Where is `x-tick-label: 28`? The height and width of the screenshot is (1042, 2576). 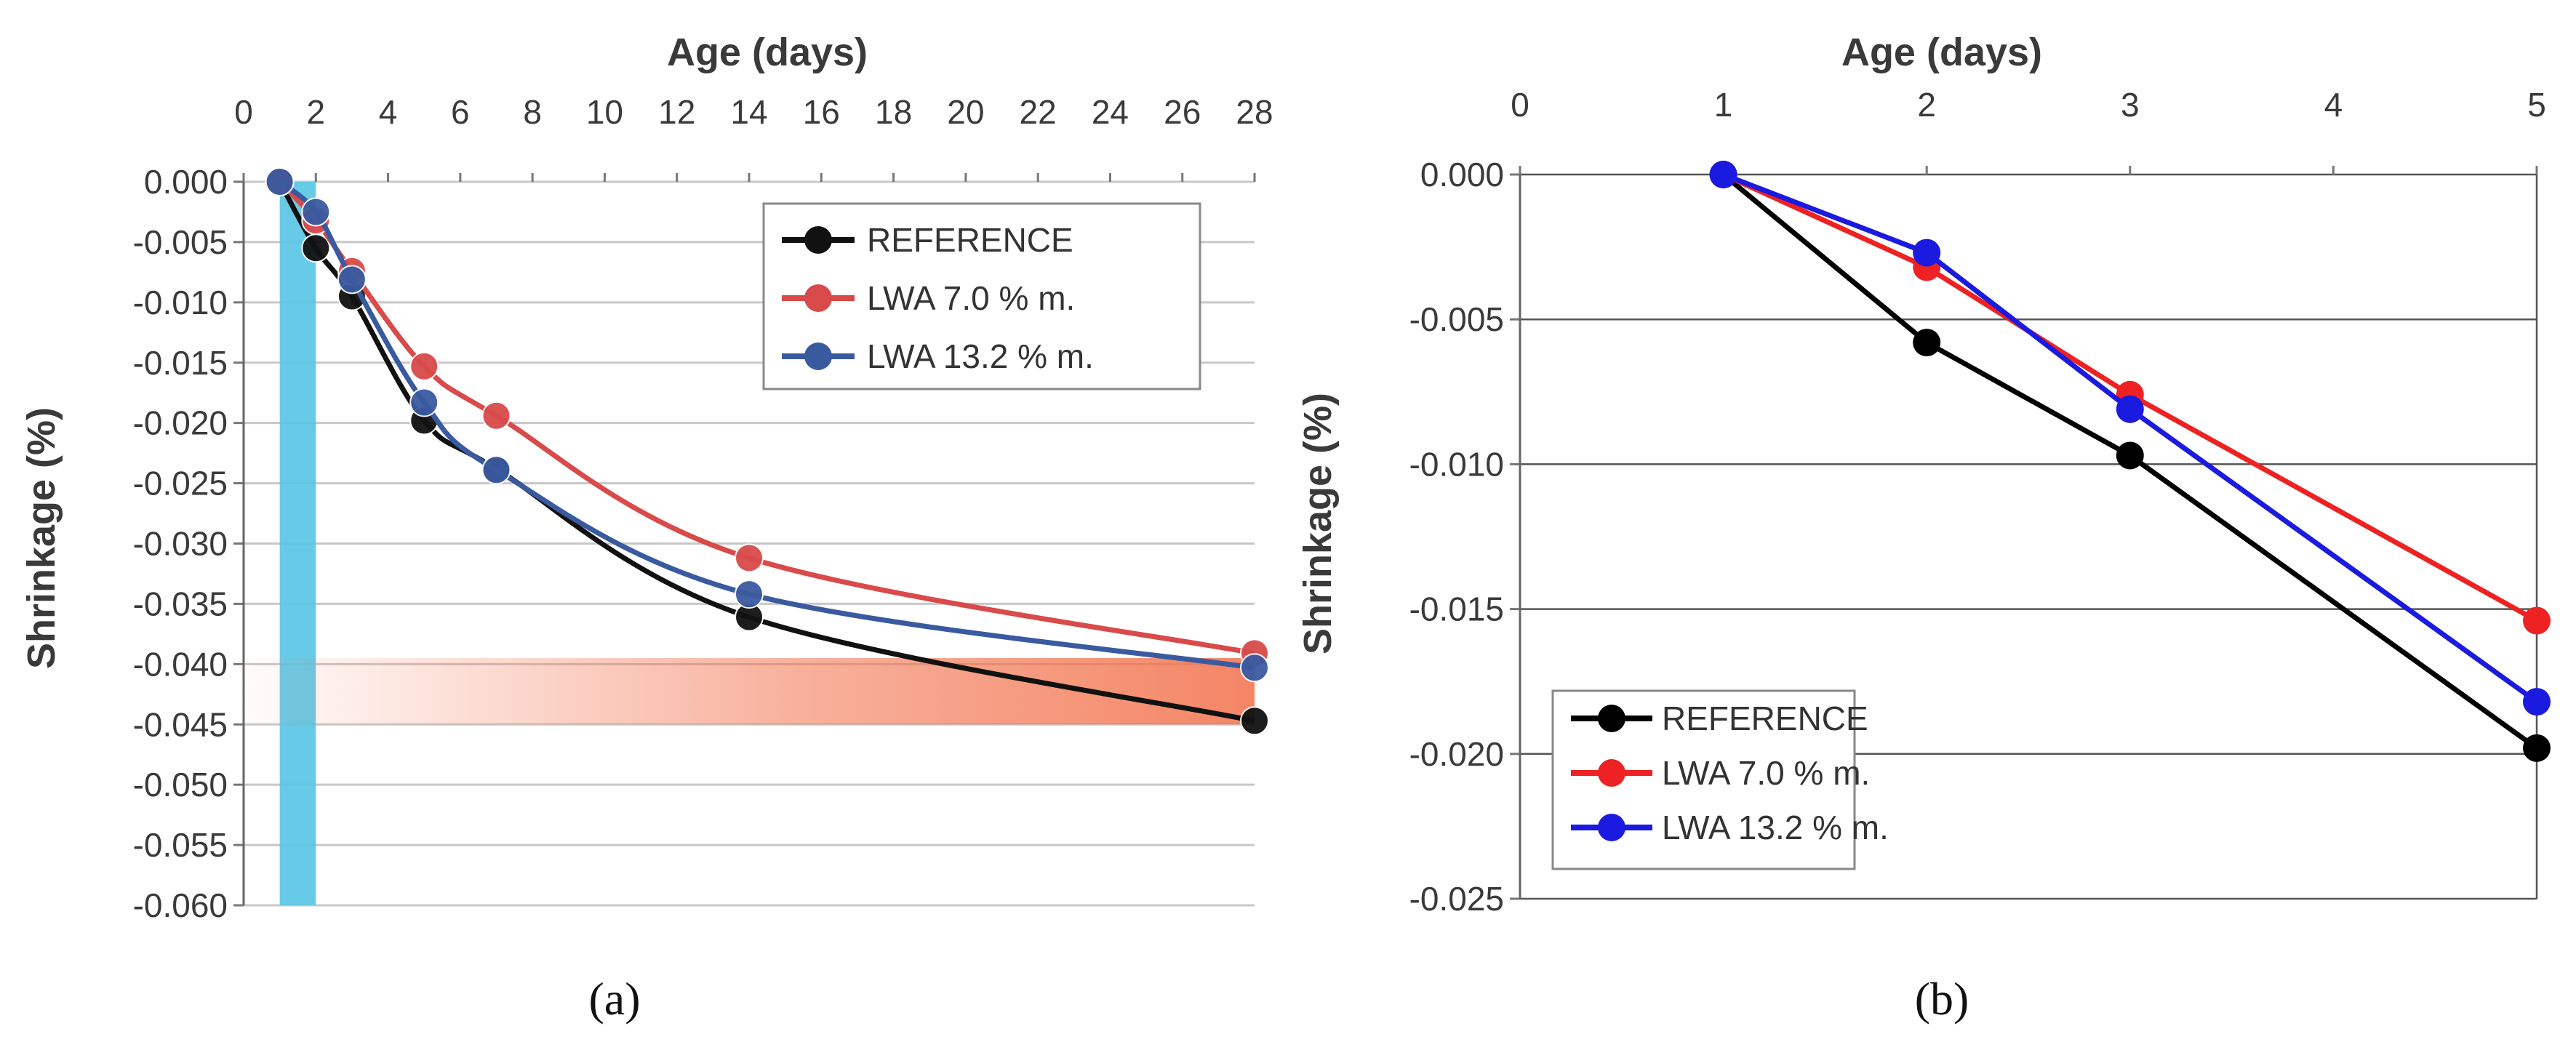 x-tick-label: 28 is located at coordinates (1254, 112).